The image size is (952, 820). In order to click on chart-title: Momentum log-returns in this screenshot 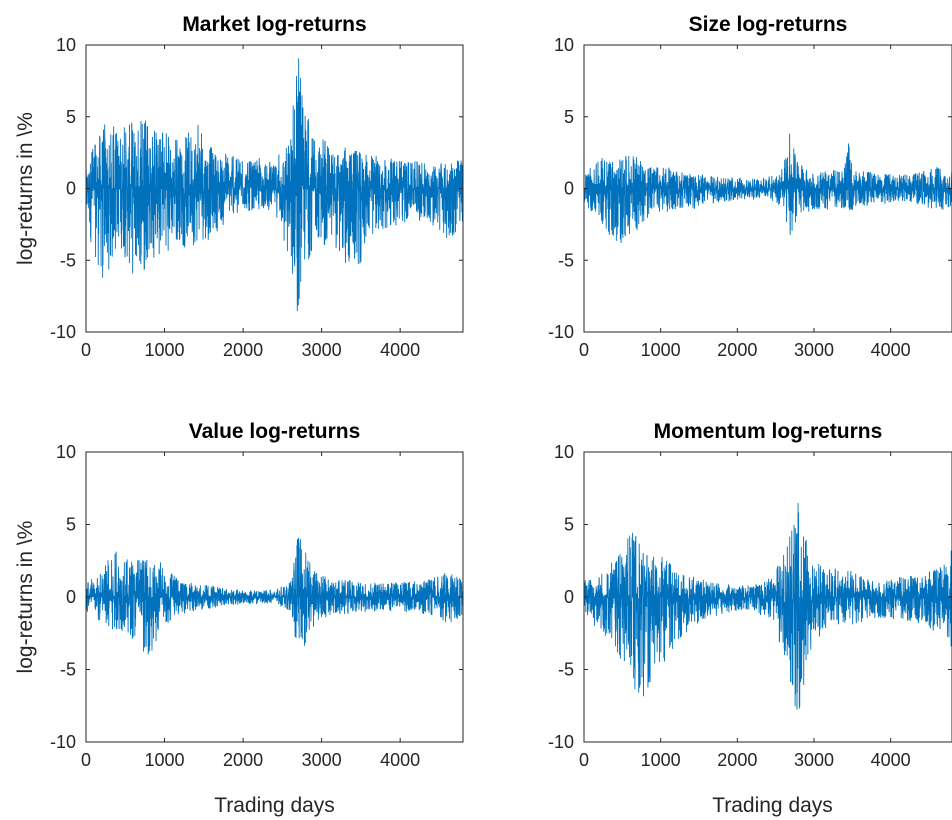, I will do `click(768, 431)`.